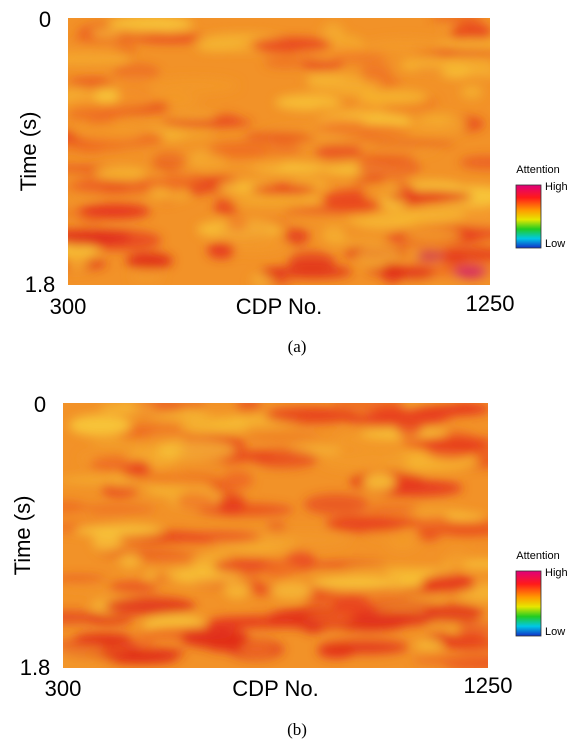 The width and height of the screenshot is (573, 741). What do you see at coordinates (28, 152) in the screenshot?
I see `y-axis-label: Time (s)` at bounding box center [28, 152].